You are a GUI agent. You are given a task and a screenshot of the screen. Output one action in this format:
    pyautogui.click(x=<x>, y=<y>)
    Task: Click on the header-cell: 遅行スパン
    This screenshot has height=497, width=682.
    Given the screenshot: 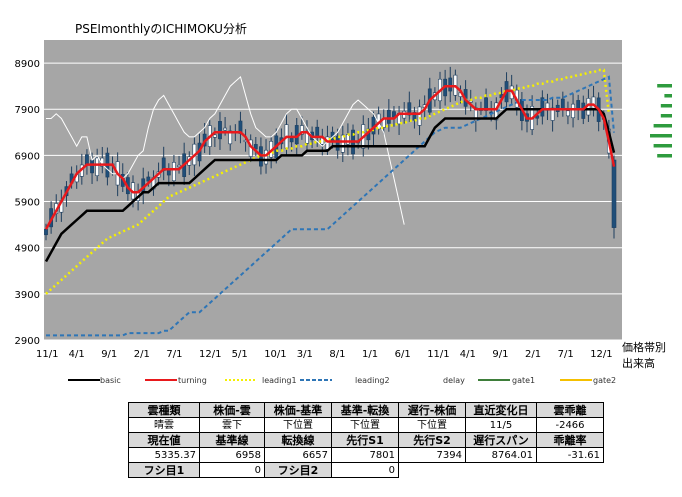 What is the action you would take?
    pyautogui.click(x=501, y=440)
    